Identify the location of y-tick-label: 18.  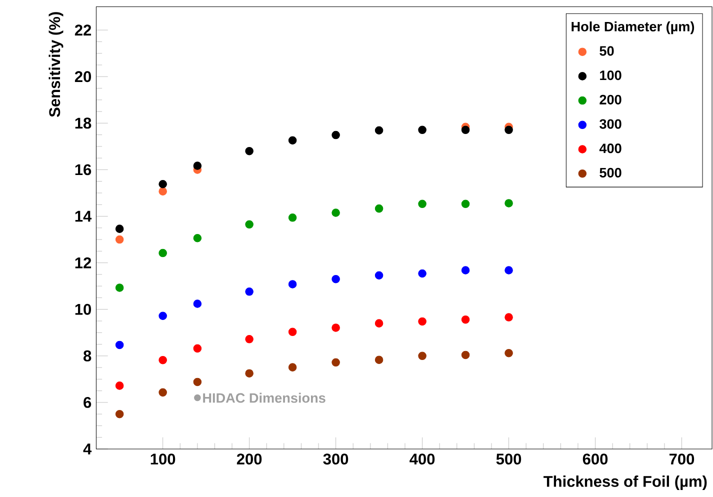
(83, 122).